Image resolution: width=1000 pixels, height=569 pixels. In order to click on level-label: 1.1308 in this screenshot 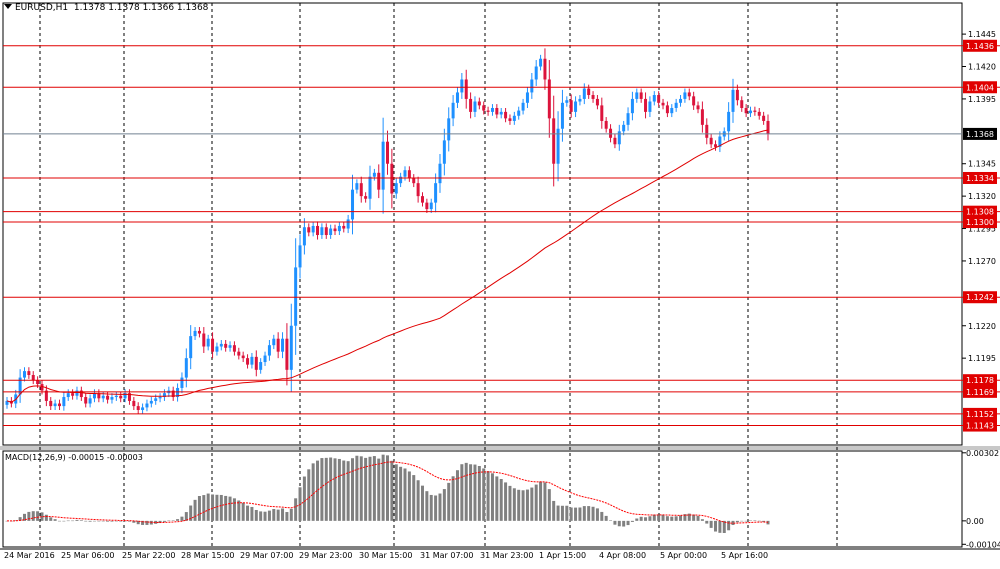, I will do `click(980, 212)`.